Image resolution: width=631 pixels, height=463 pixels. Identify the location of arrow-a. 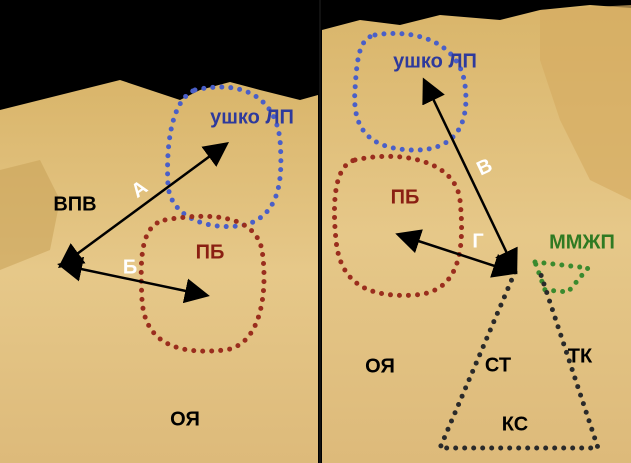
(143, 205).